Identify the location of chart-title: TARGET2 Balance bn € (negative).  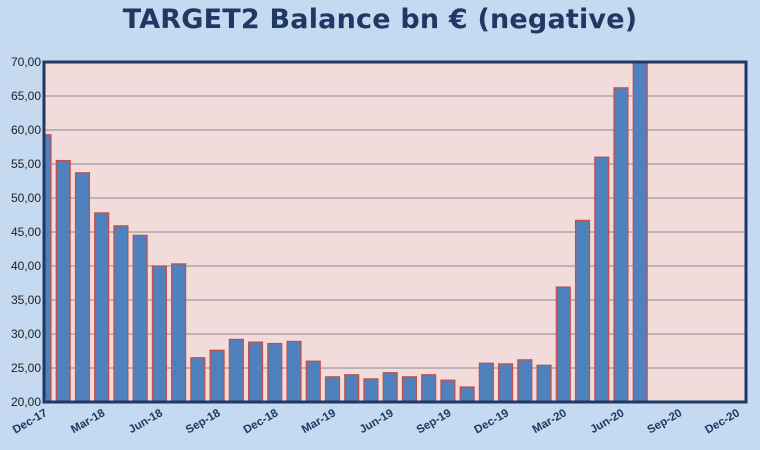
(380, 19).